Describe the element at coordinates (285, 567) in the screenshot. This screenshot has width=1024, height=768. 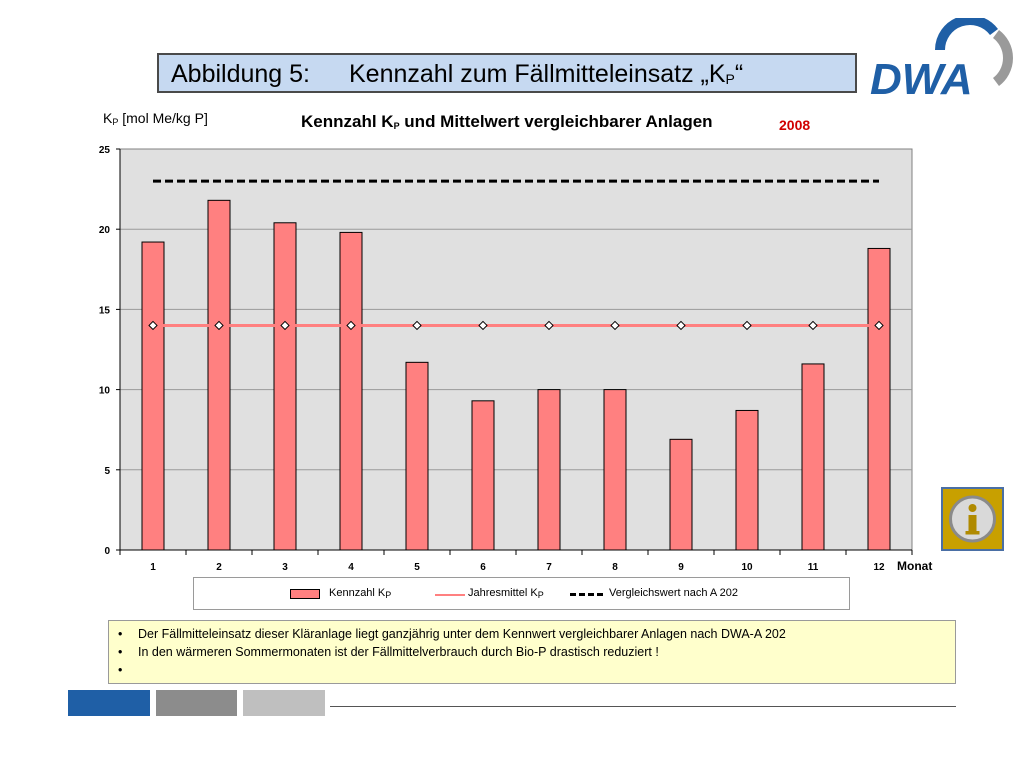
I see `x-tick-label: 3` at that location.